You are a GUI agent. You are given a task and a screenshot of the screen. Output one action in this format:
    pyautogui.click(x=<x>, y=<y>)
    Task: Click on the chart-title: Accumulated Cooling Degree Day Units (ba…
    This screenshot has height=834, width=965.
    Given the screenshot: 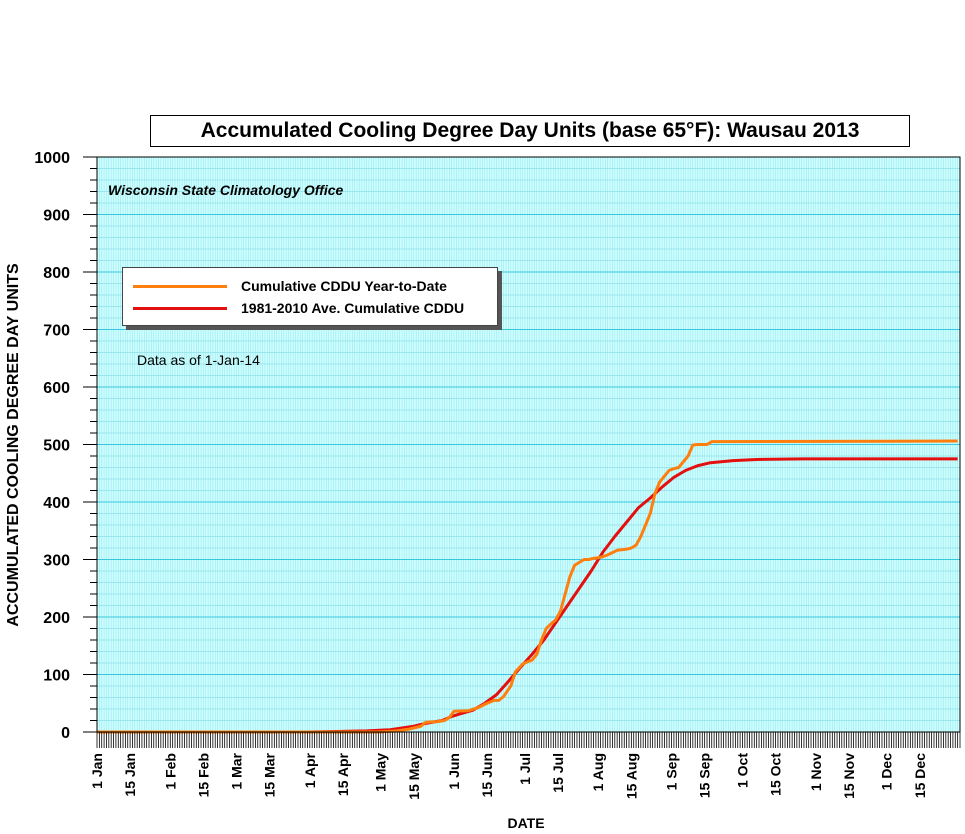 What is the action you would take?
    pyautogui.click(x=530, y=131)
    